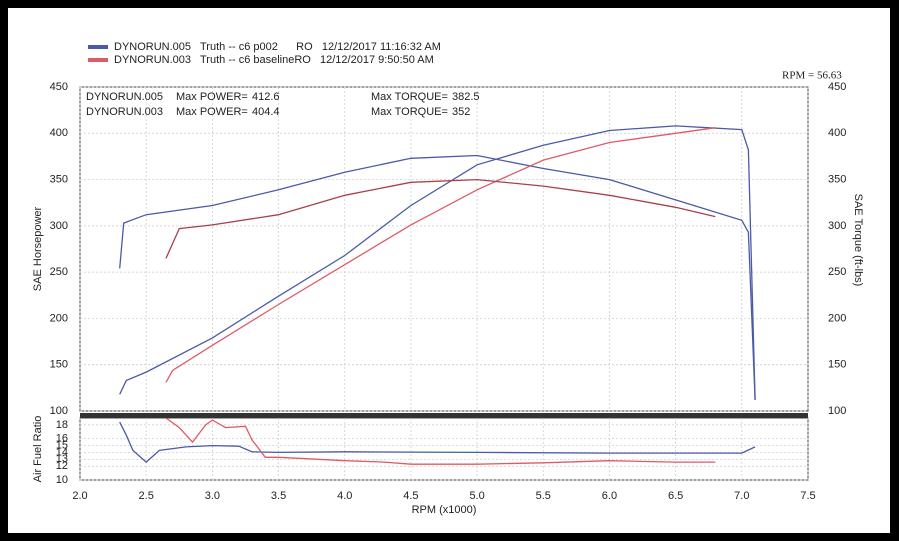  Describe the element at coordinates (543, 496) in the screenshot. I see `x-tick-label: 5.5` at that location.